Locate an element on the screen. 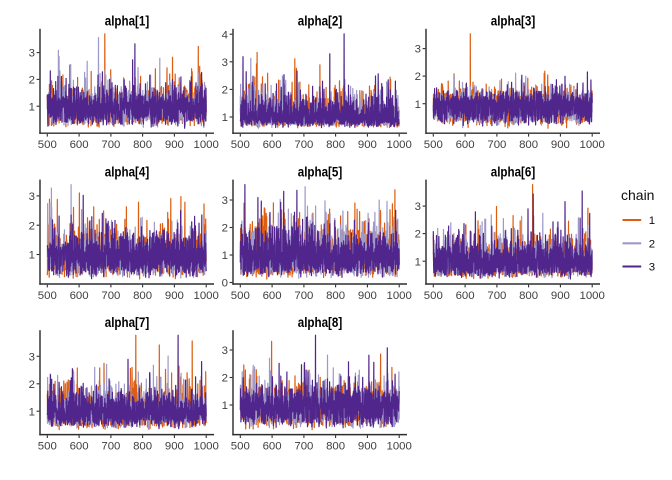  svg-text: alpha[4] is located at coordinates (127, 171).